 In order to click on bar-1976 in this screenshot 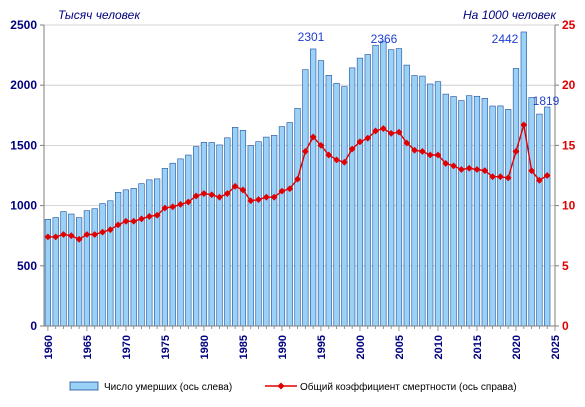, I will do `click(172, 244)`.